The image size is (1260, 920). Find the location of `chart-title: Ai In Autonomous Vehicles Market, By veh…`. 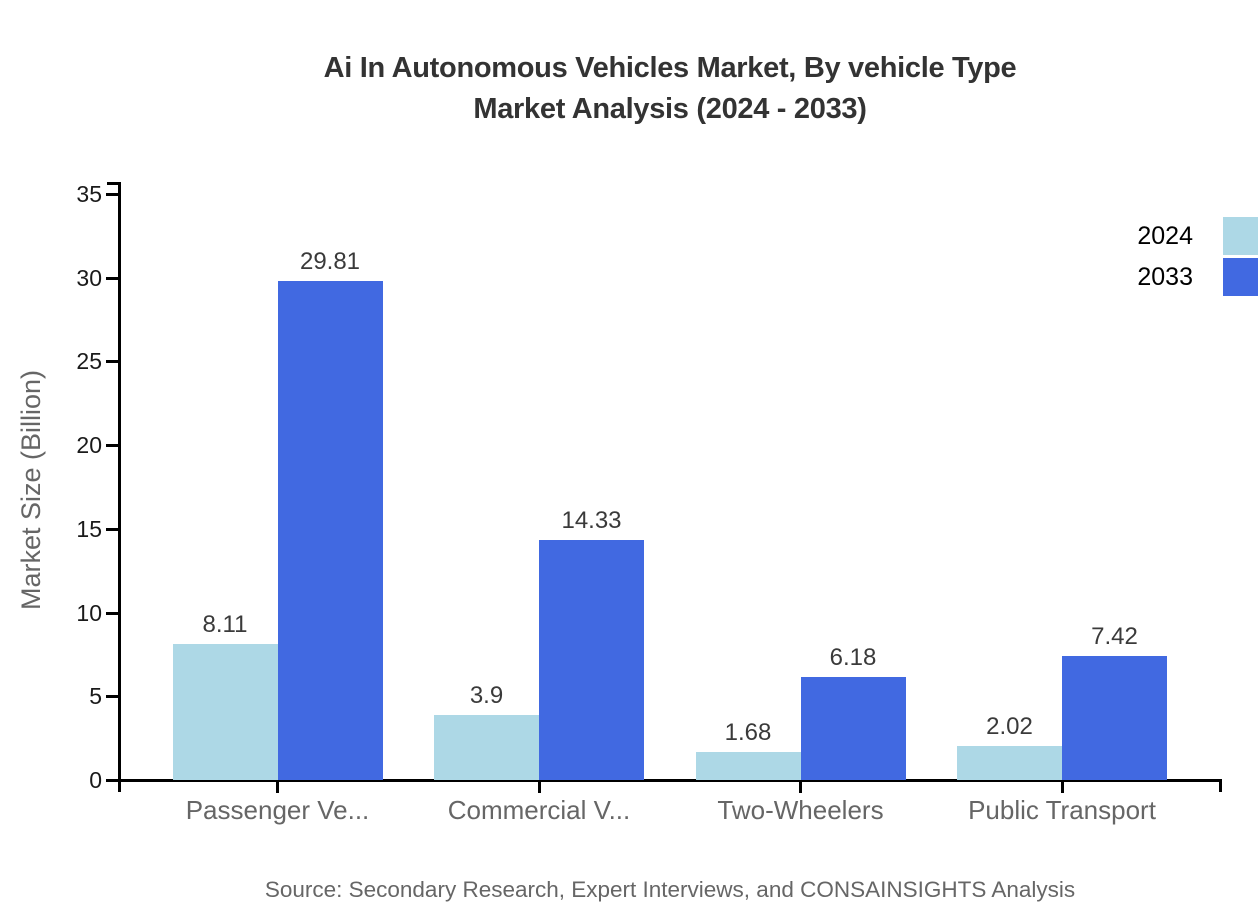

chart-title: Ai In Autonomous Vehicles Market, By veh… is located at coordinates (670, 68).